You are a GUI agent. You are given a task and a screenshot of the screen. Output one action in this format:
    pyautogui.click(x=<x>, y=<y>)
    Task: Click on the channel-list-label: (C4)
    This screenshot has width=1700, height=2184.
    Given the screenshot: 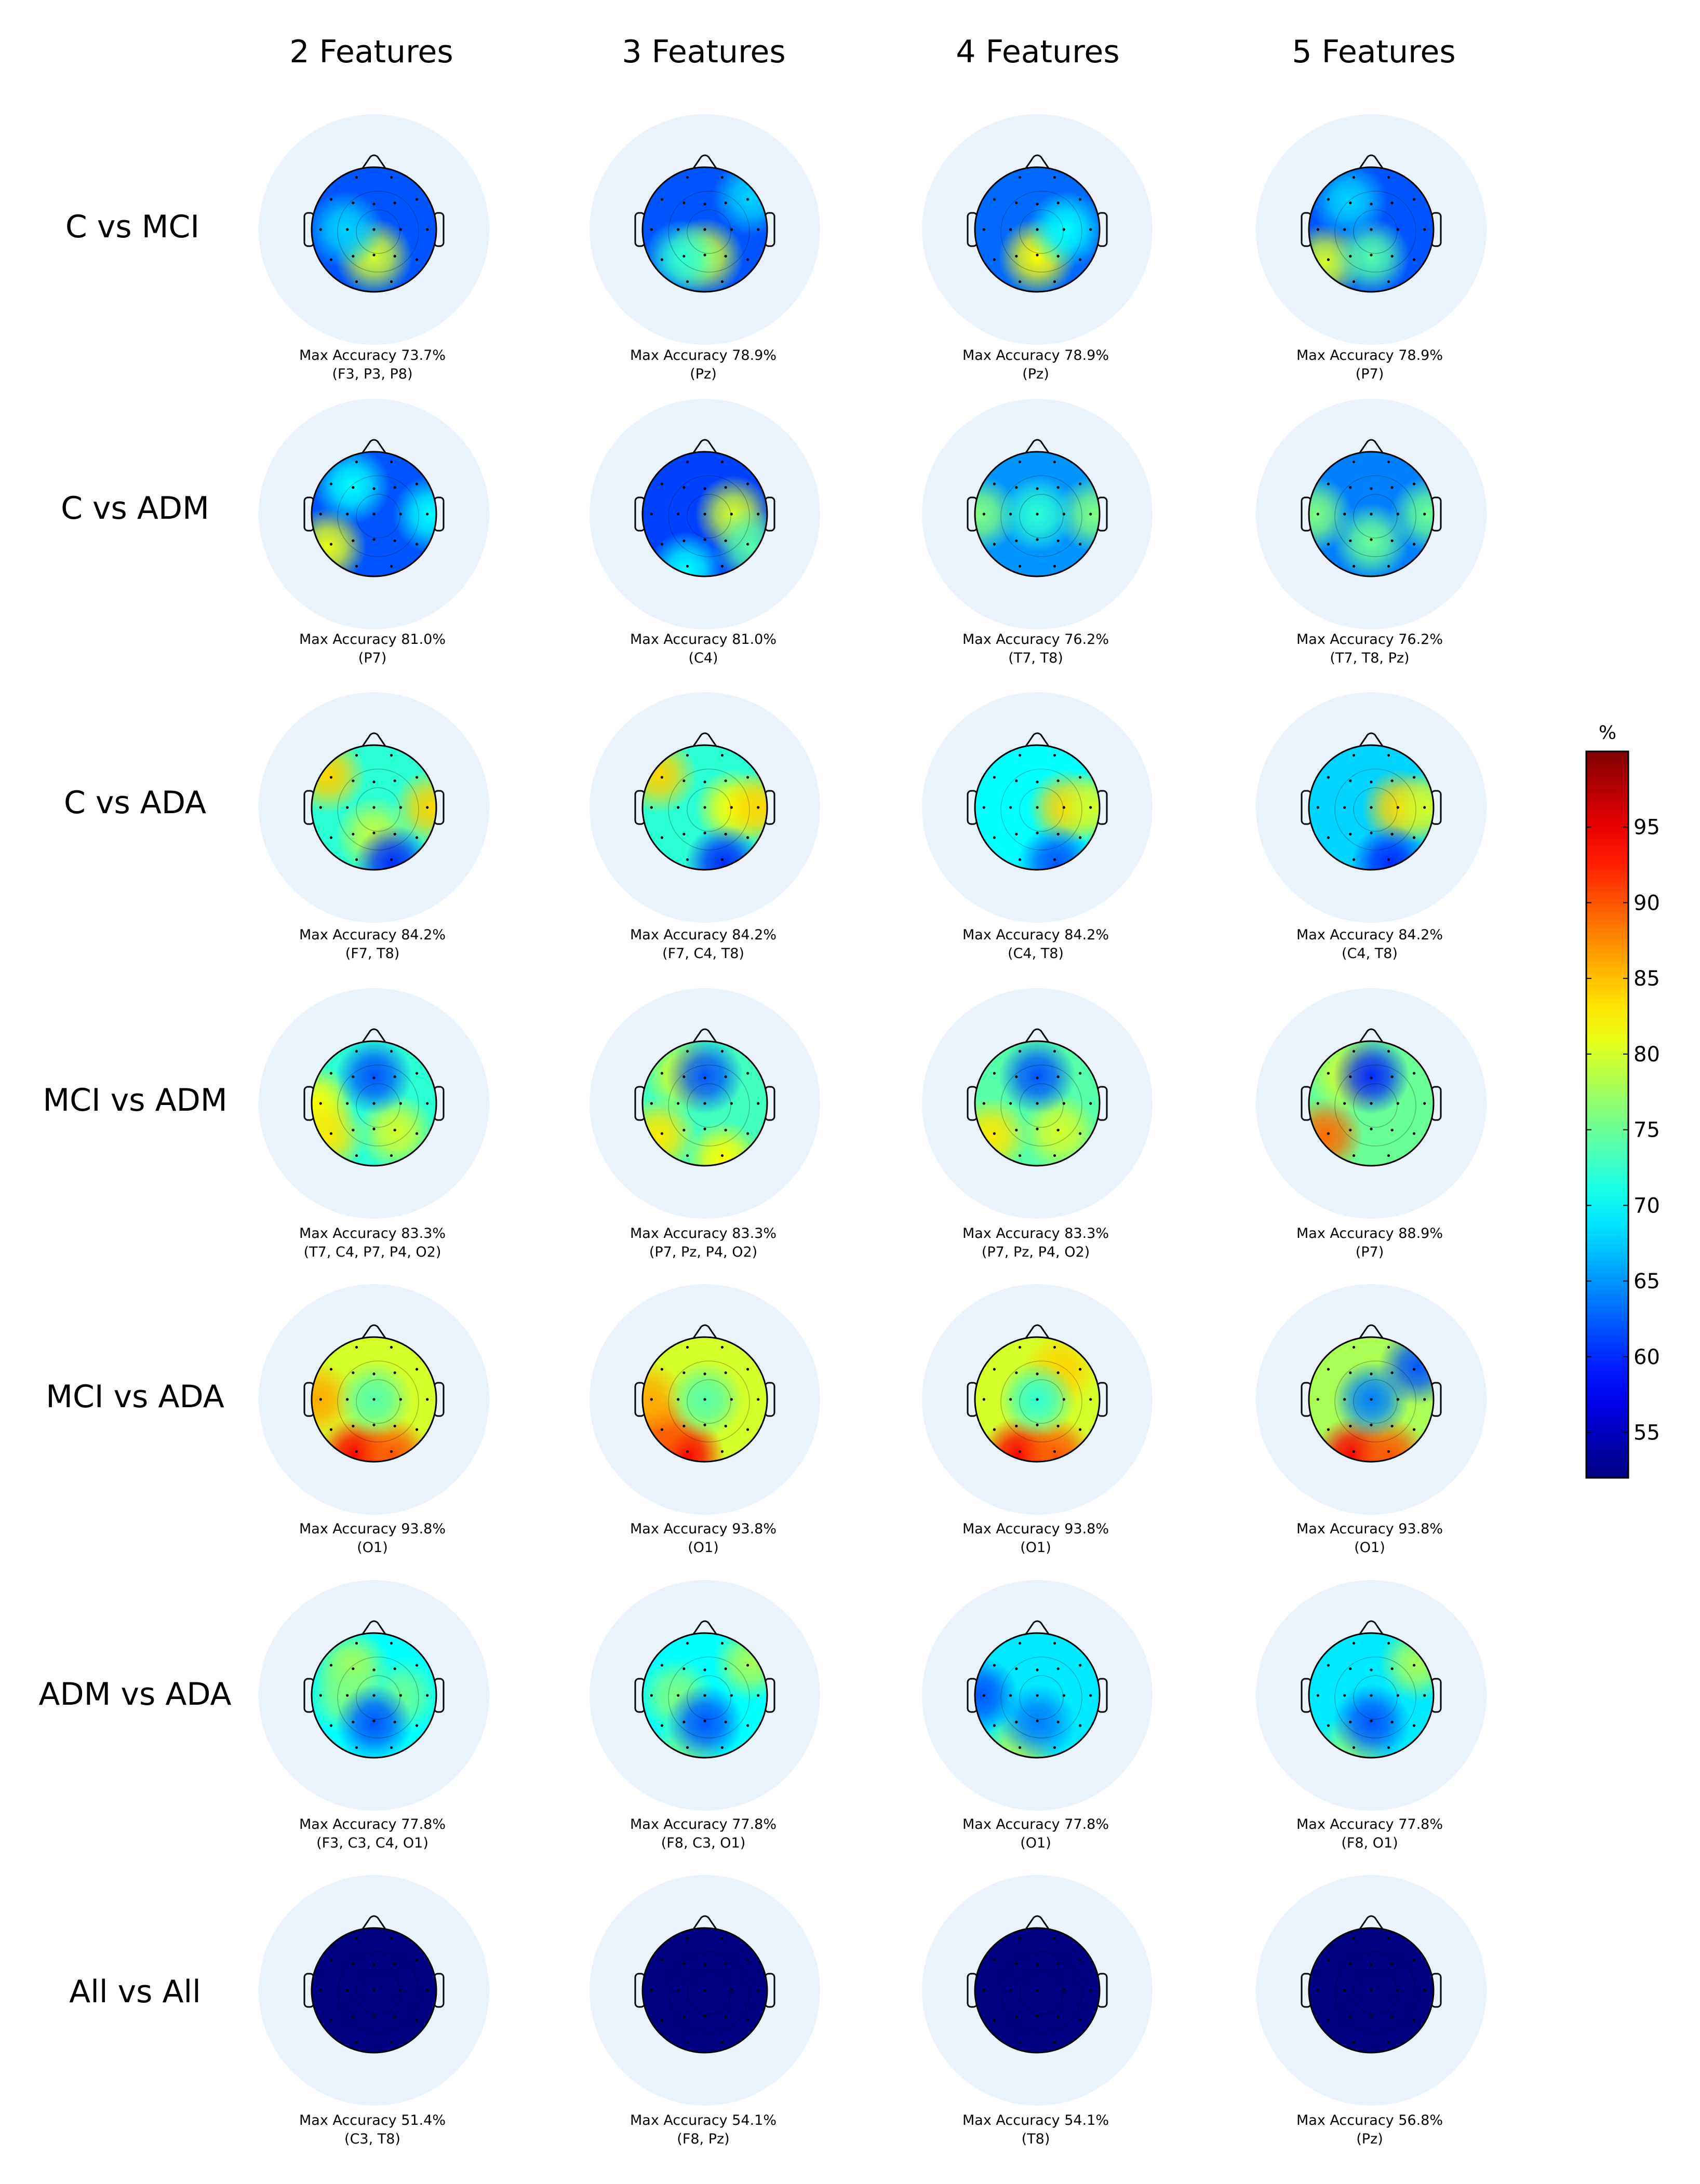 What is the action you would take?
    pyautogui.click(x=703, y=658)
    